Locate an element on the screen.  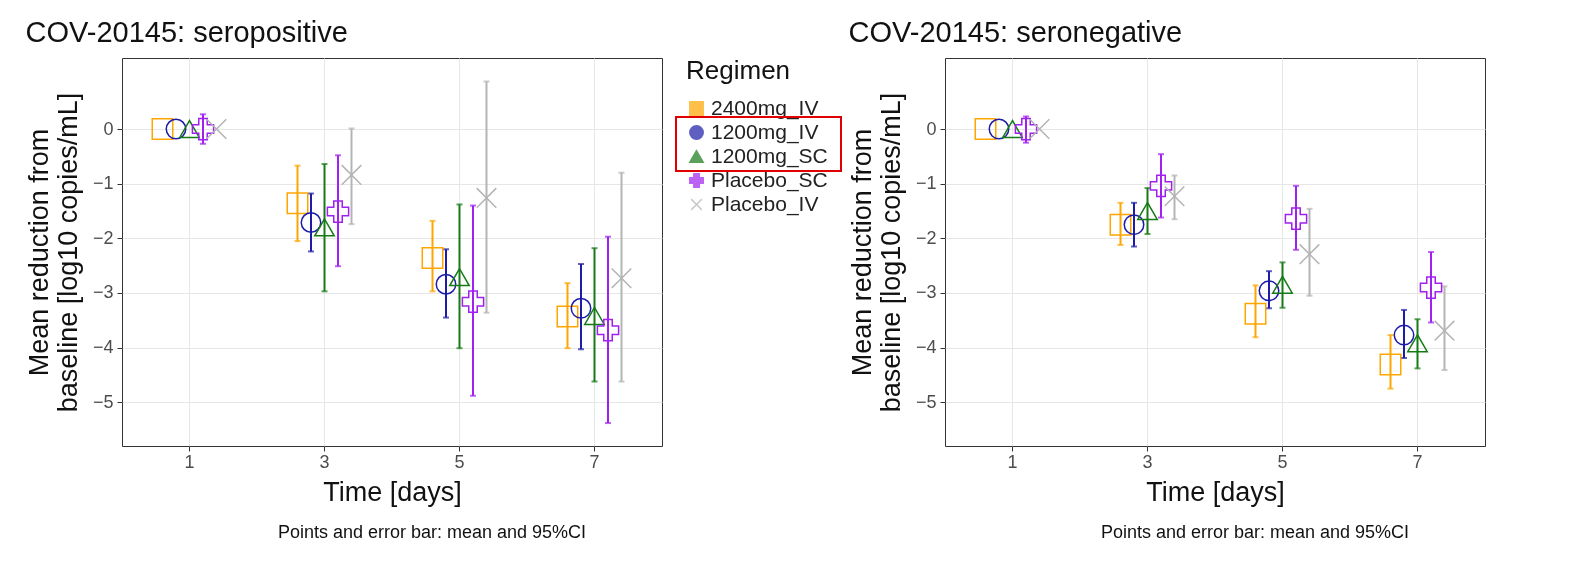
legend-label: Placebo_SC is located at coordinates (769, 179).